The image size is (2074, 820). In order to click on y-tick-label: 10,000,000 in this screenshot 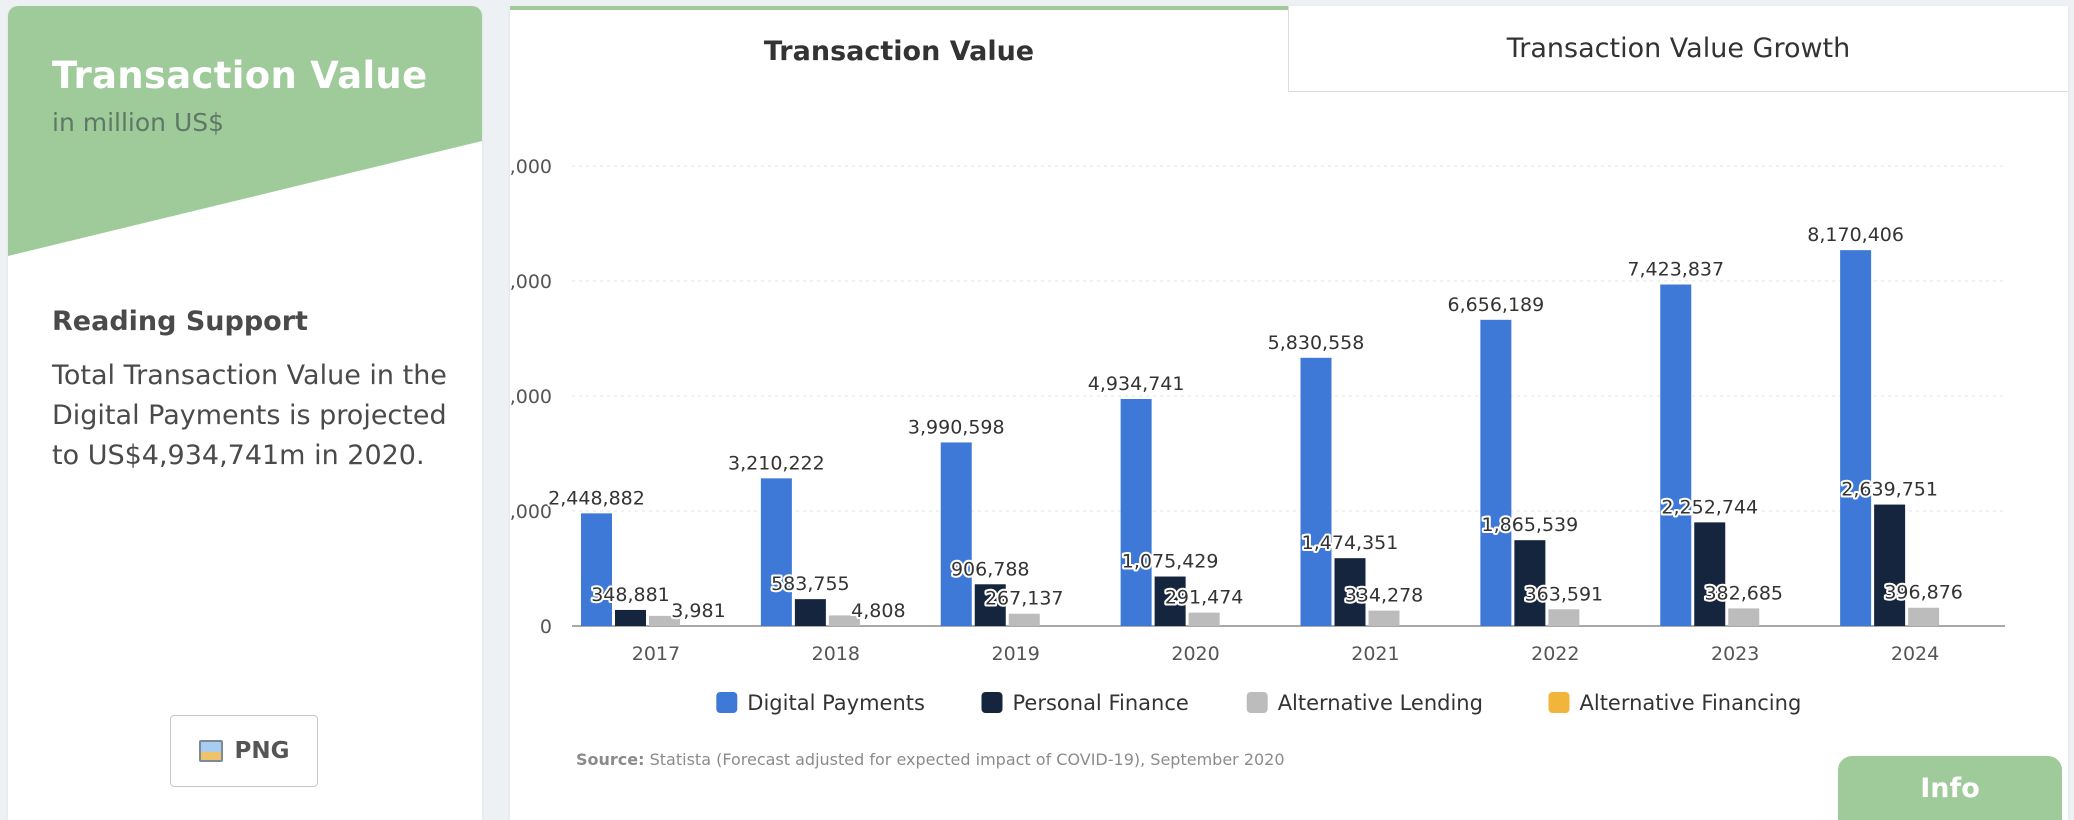, I will do `click(531, 167)`.